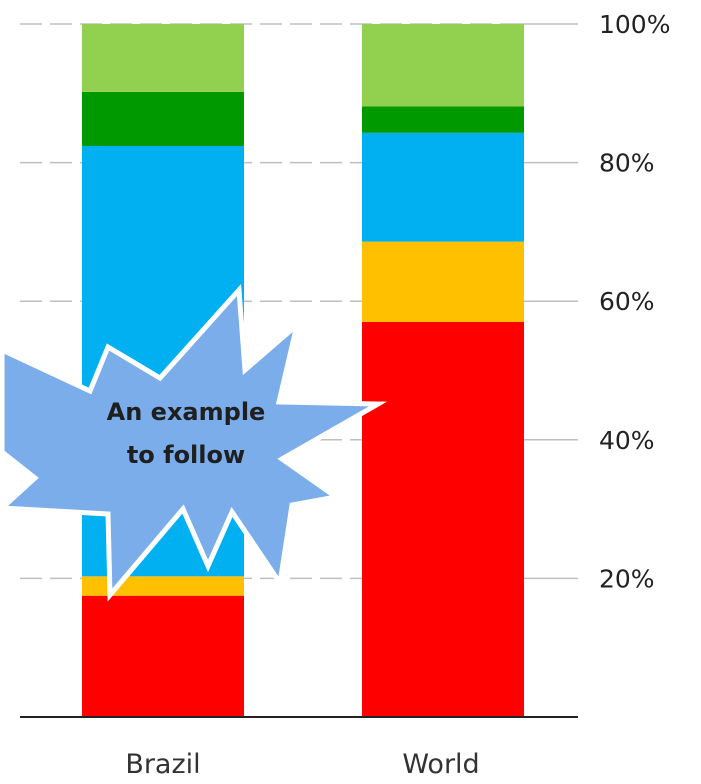  Describe the element at coordinates (186, 455) in the screenshot. I see `callout-text-line-2: to follow` at that location.